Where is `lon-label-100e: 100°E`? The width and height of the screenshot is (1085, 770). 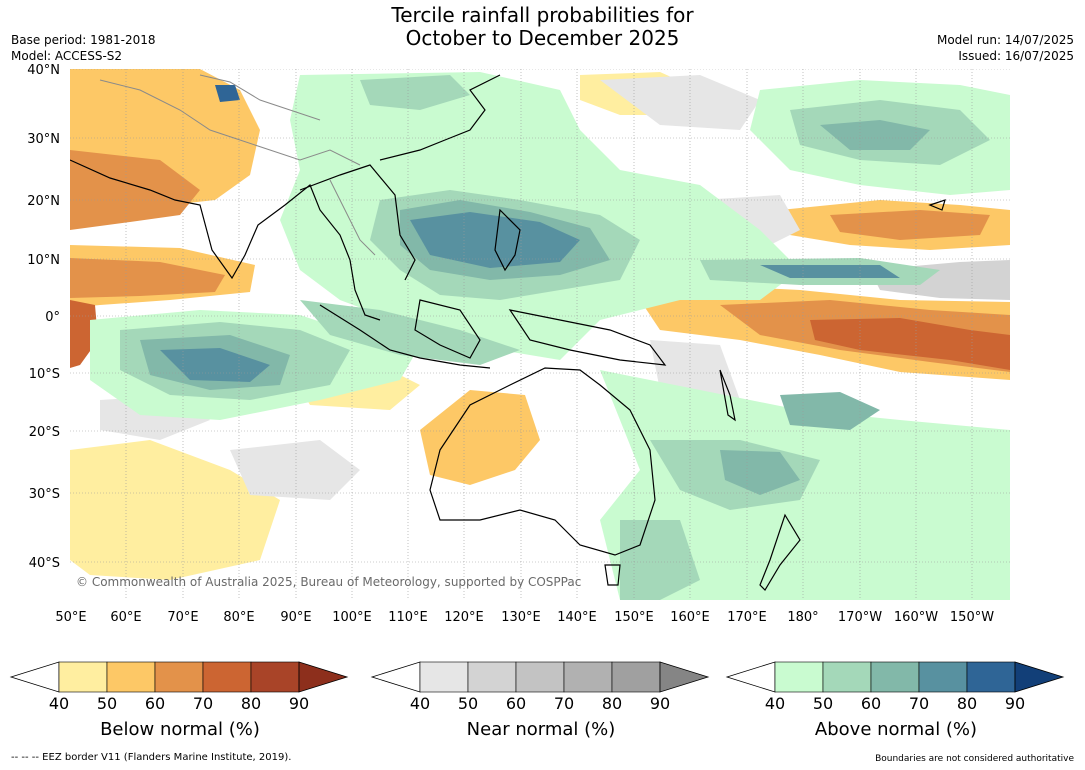
lon-label-100e: 100°E is located at coordinates (352, 617).